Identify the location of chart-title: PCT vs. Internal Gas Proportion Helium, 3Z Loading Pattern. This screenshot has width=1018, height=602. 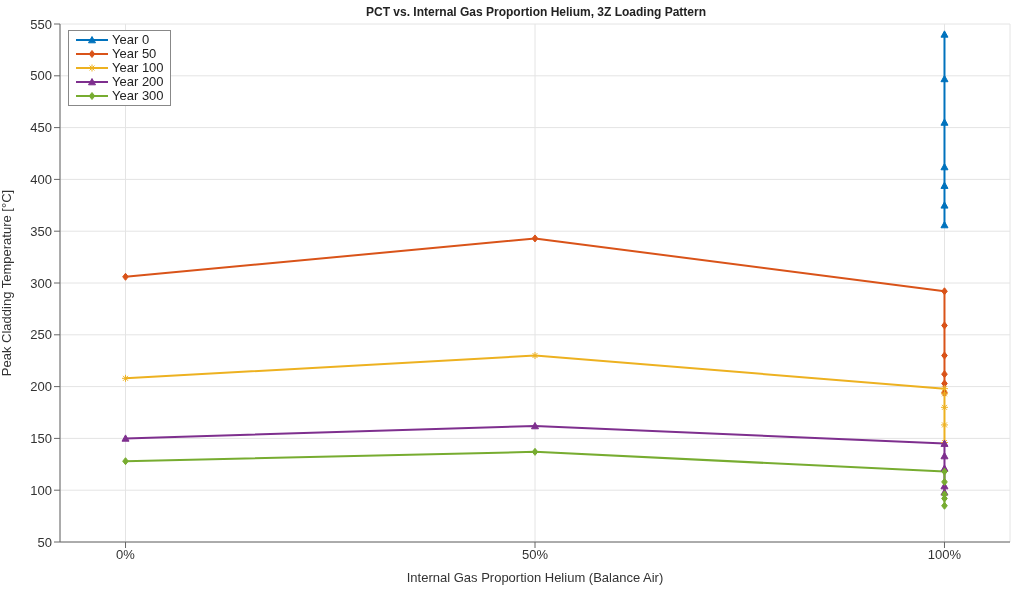
(536, 12).